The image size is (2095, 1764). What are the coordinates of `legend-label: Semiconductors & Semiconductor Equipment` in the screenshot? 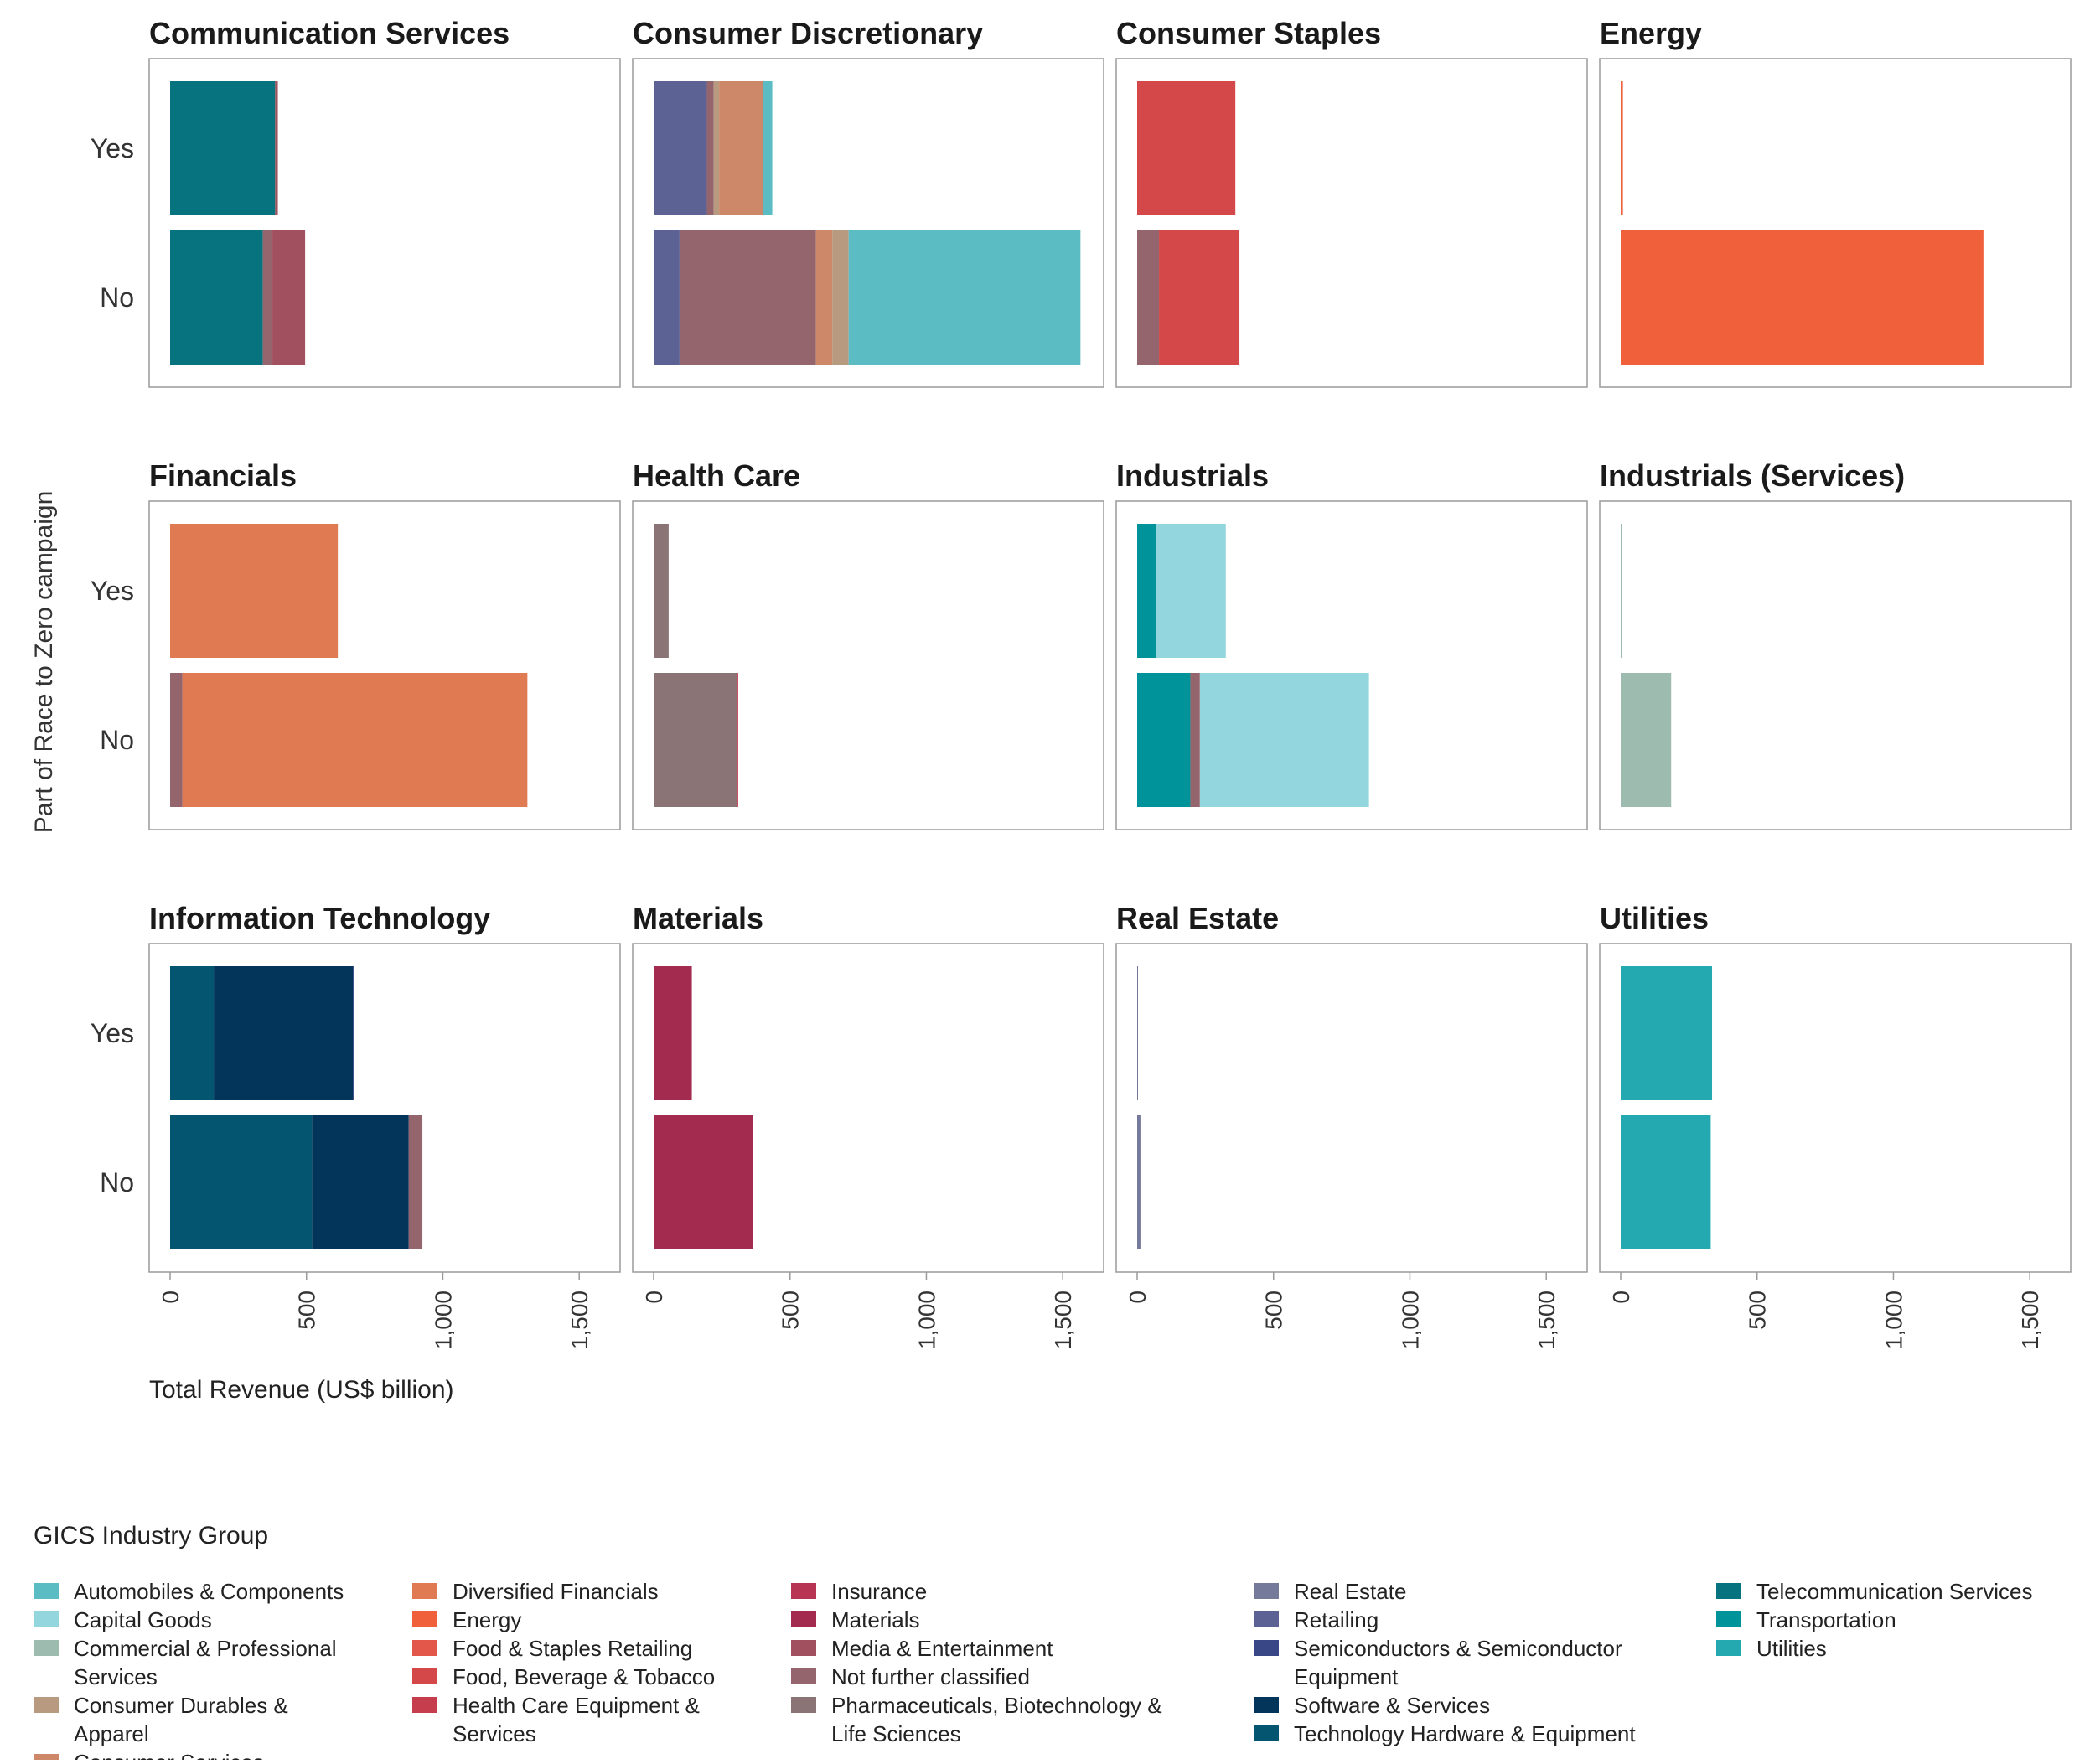 It's located at (1458, 1662).